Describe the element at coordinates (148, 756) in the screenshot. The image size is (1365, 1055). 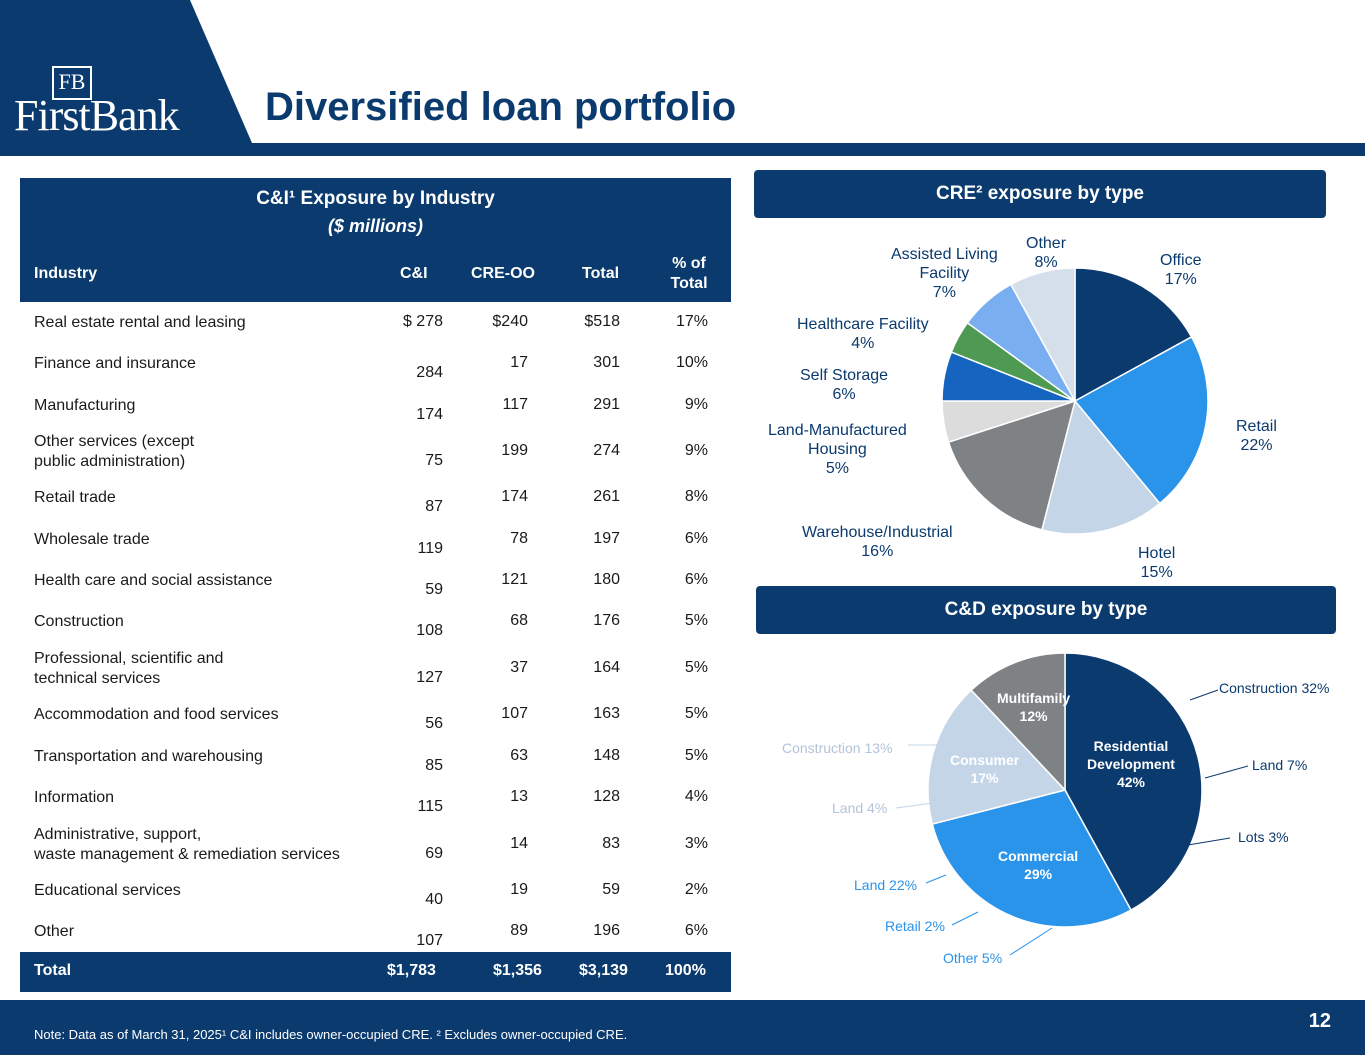
I see `cell-industry: Transportation and warehousing` at that location.